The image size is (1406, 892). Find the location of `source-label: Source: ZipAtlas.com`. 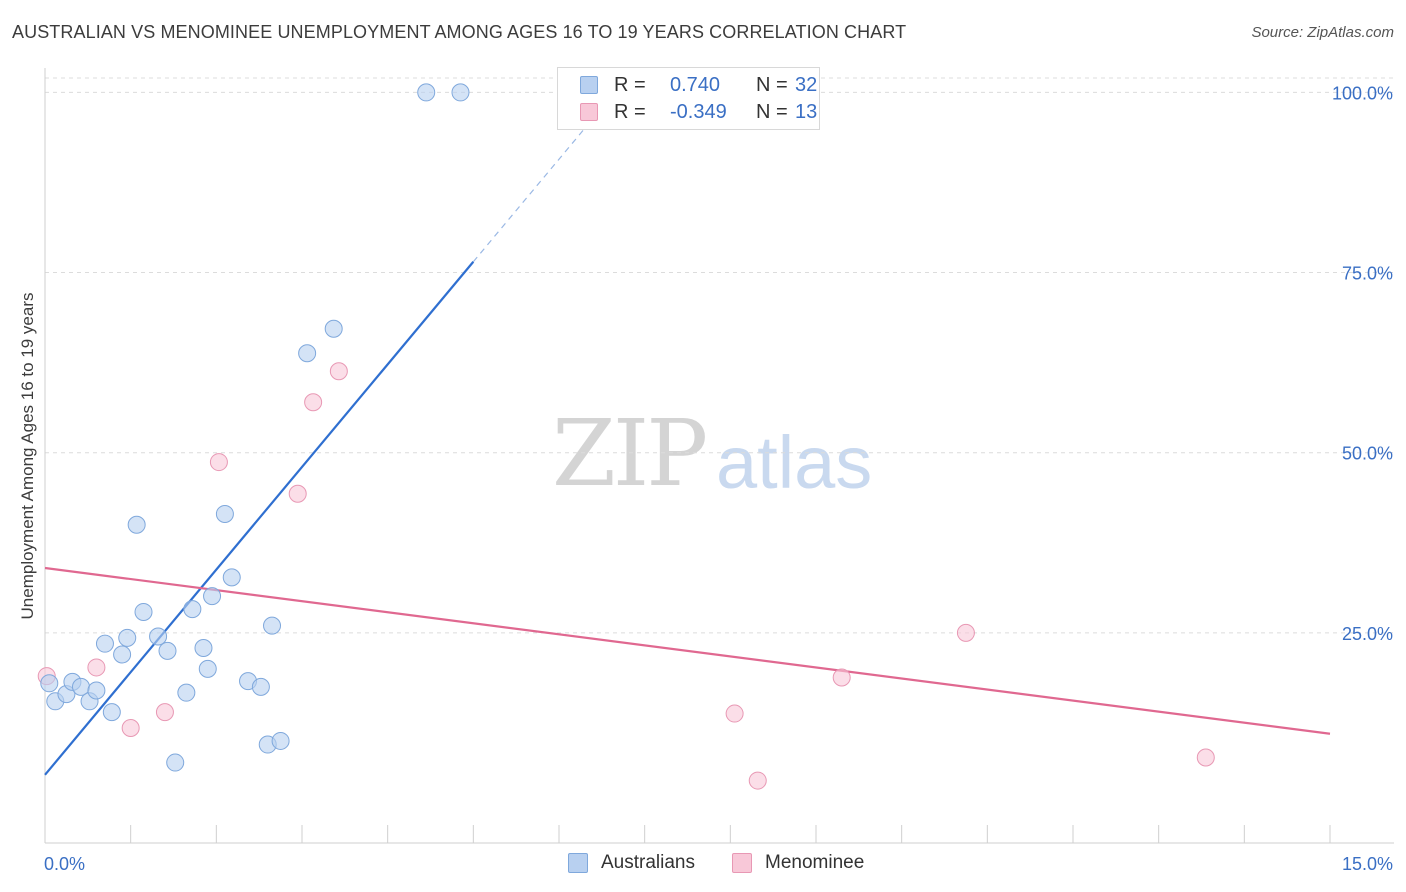

source-label: Source: ZipAtlas.com is located at coordinates (1322, 32).